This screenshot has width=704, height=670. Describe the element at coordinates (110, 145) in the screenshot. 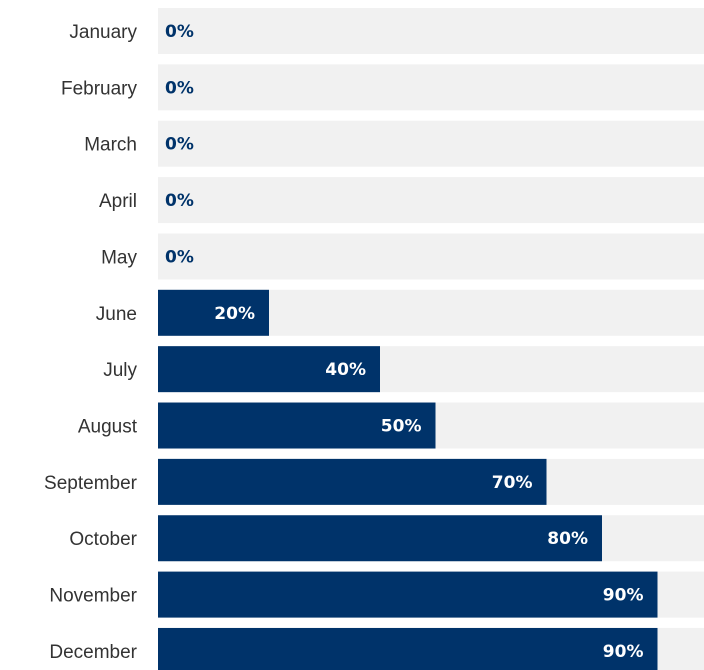

I see `category-label: March` at that location.